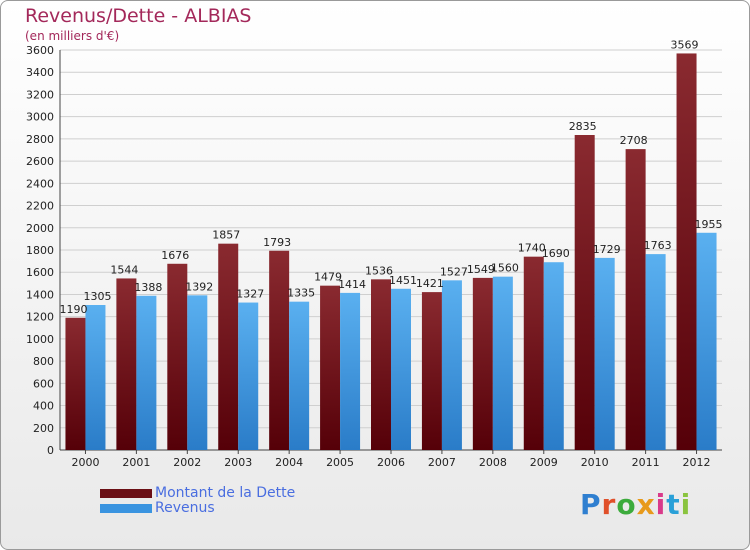 The height and width of the screenshot is (550, 750). Describe the element at coordinates (43, 428) in the screenshot. I see `y-tick-label: 200` at that location.